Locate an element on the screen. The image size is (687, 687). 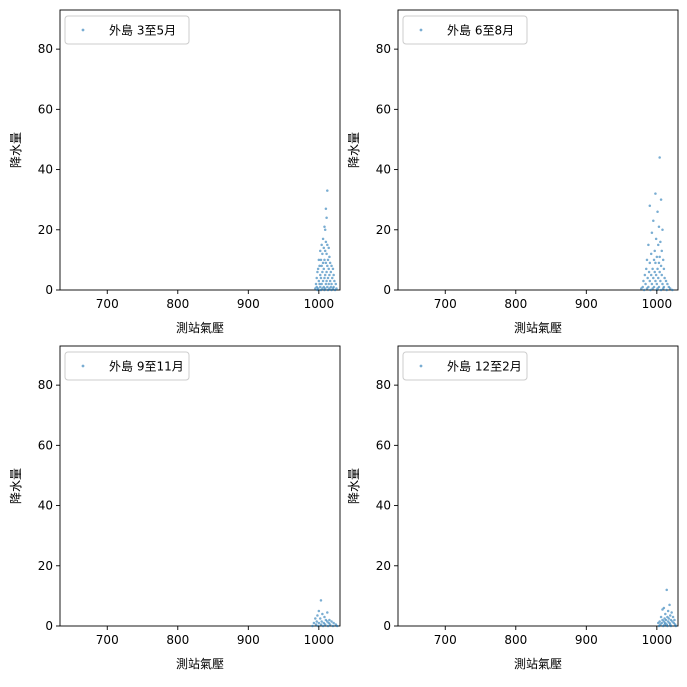
y-tick-label: 80 is located at coordinates (45, 385).